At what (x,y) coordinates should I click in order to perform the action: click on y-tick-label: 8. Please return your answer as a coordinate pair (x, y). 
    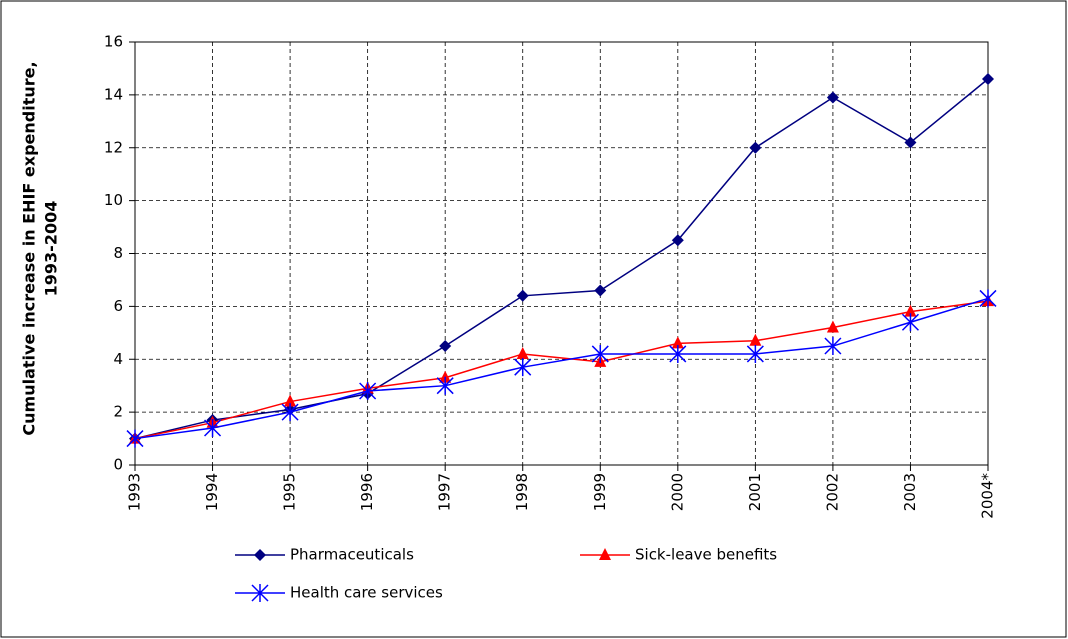
    Looking at the image, I should click on (118, 253).